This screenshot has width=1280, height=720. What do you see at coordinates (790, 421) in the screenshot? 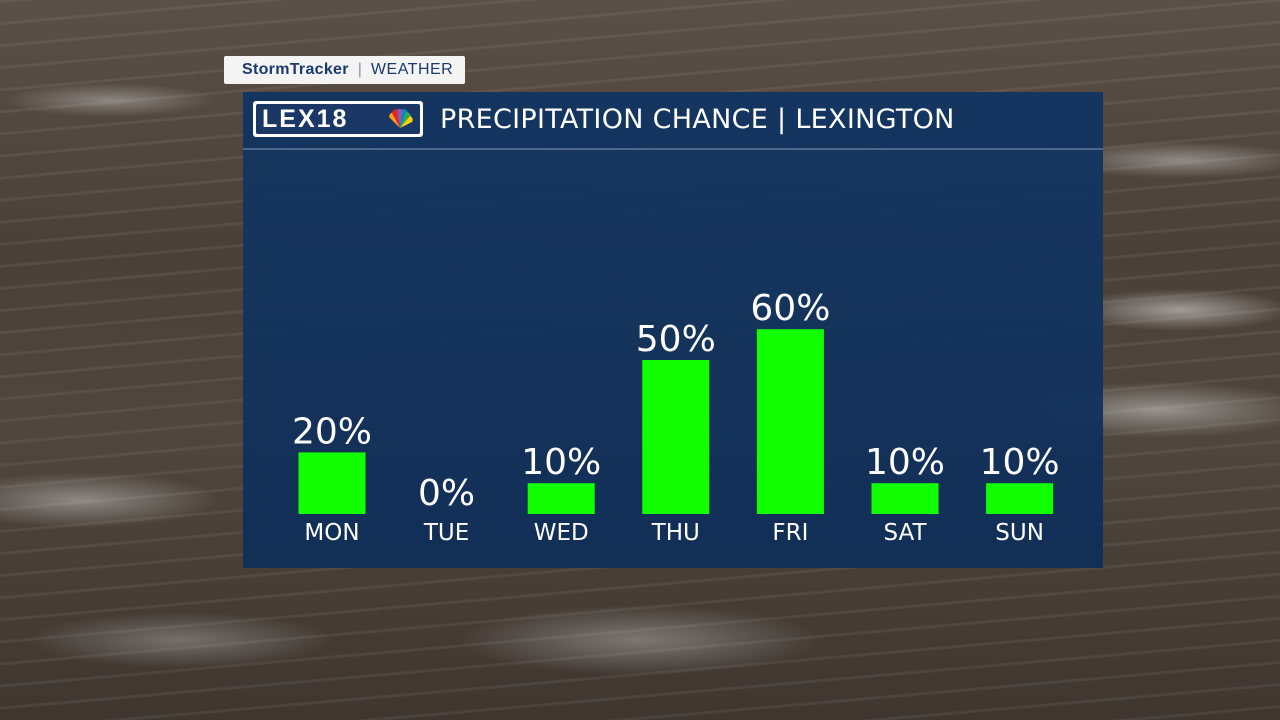
I see `bar-fri` at bounding box center [790, 421].